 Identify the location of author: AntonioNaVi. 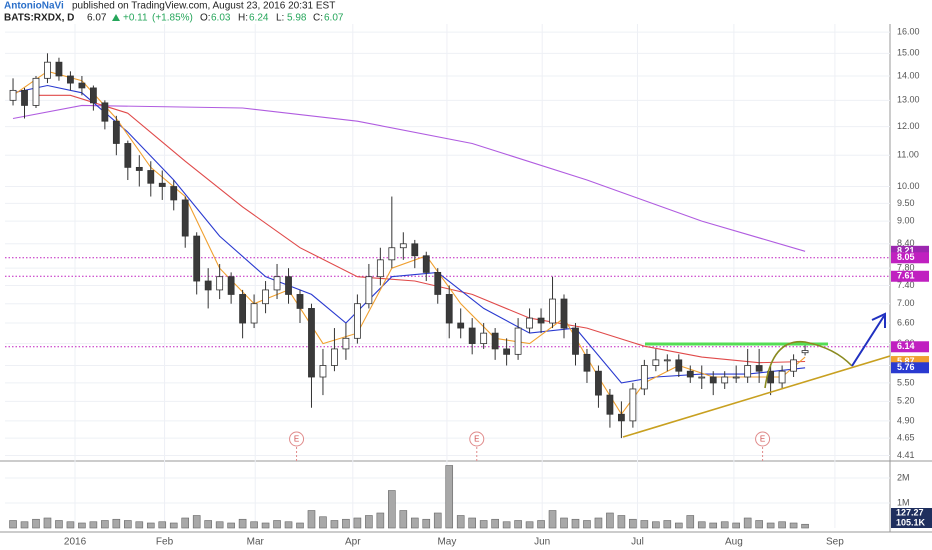
(34, 6).